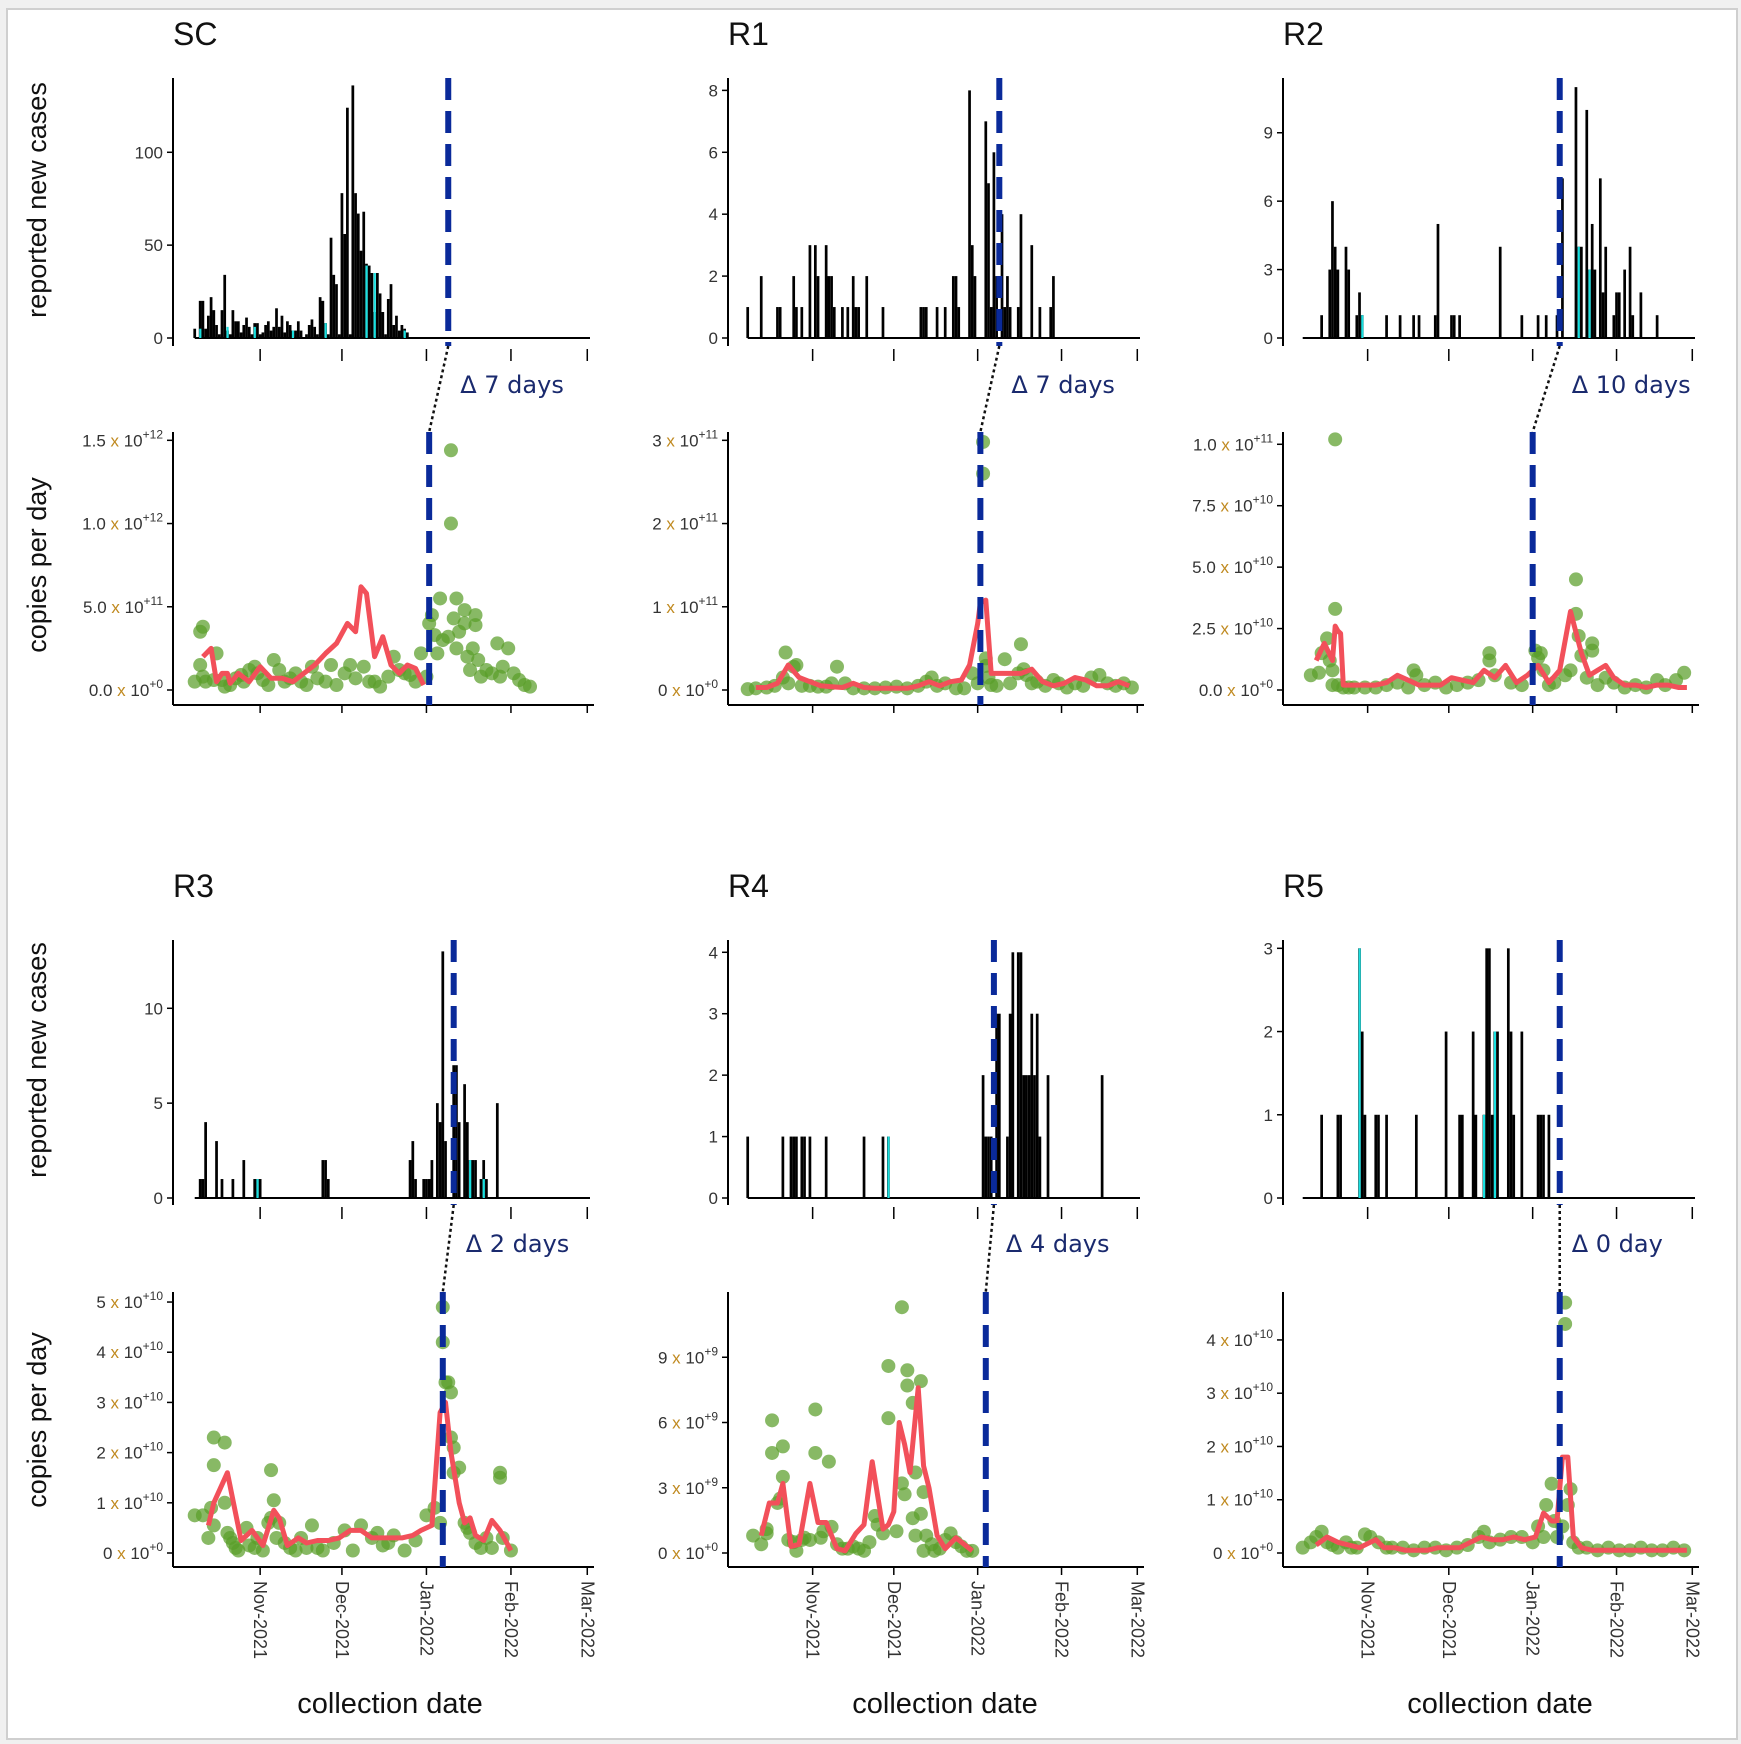 This screenshot has width=1741, height=1744. Describe the element at coordinates (1617, 1244) in the screenshot. I see `lag-label: Δ 0 day` at that location.